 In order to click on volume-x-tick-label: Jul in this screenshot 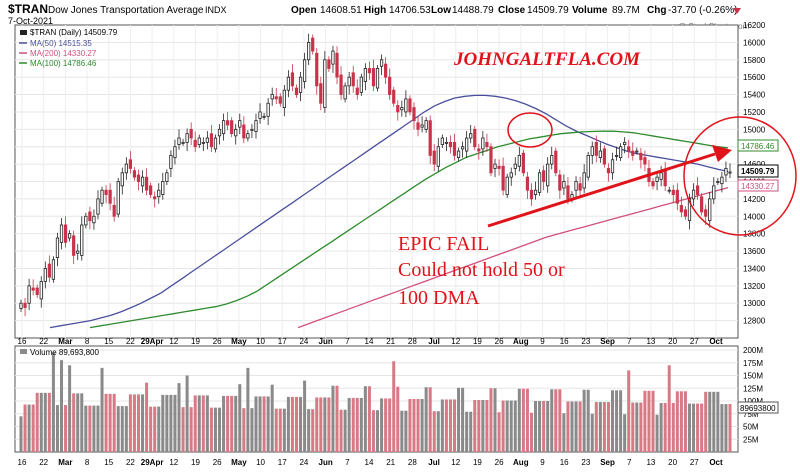, I will do `click(434, 462)`.